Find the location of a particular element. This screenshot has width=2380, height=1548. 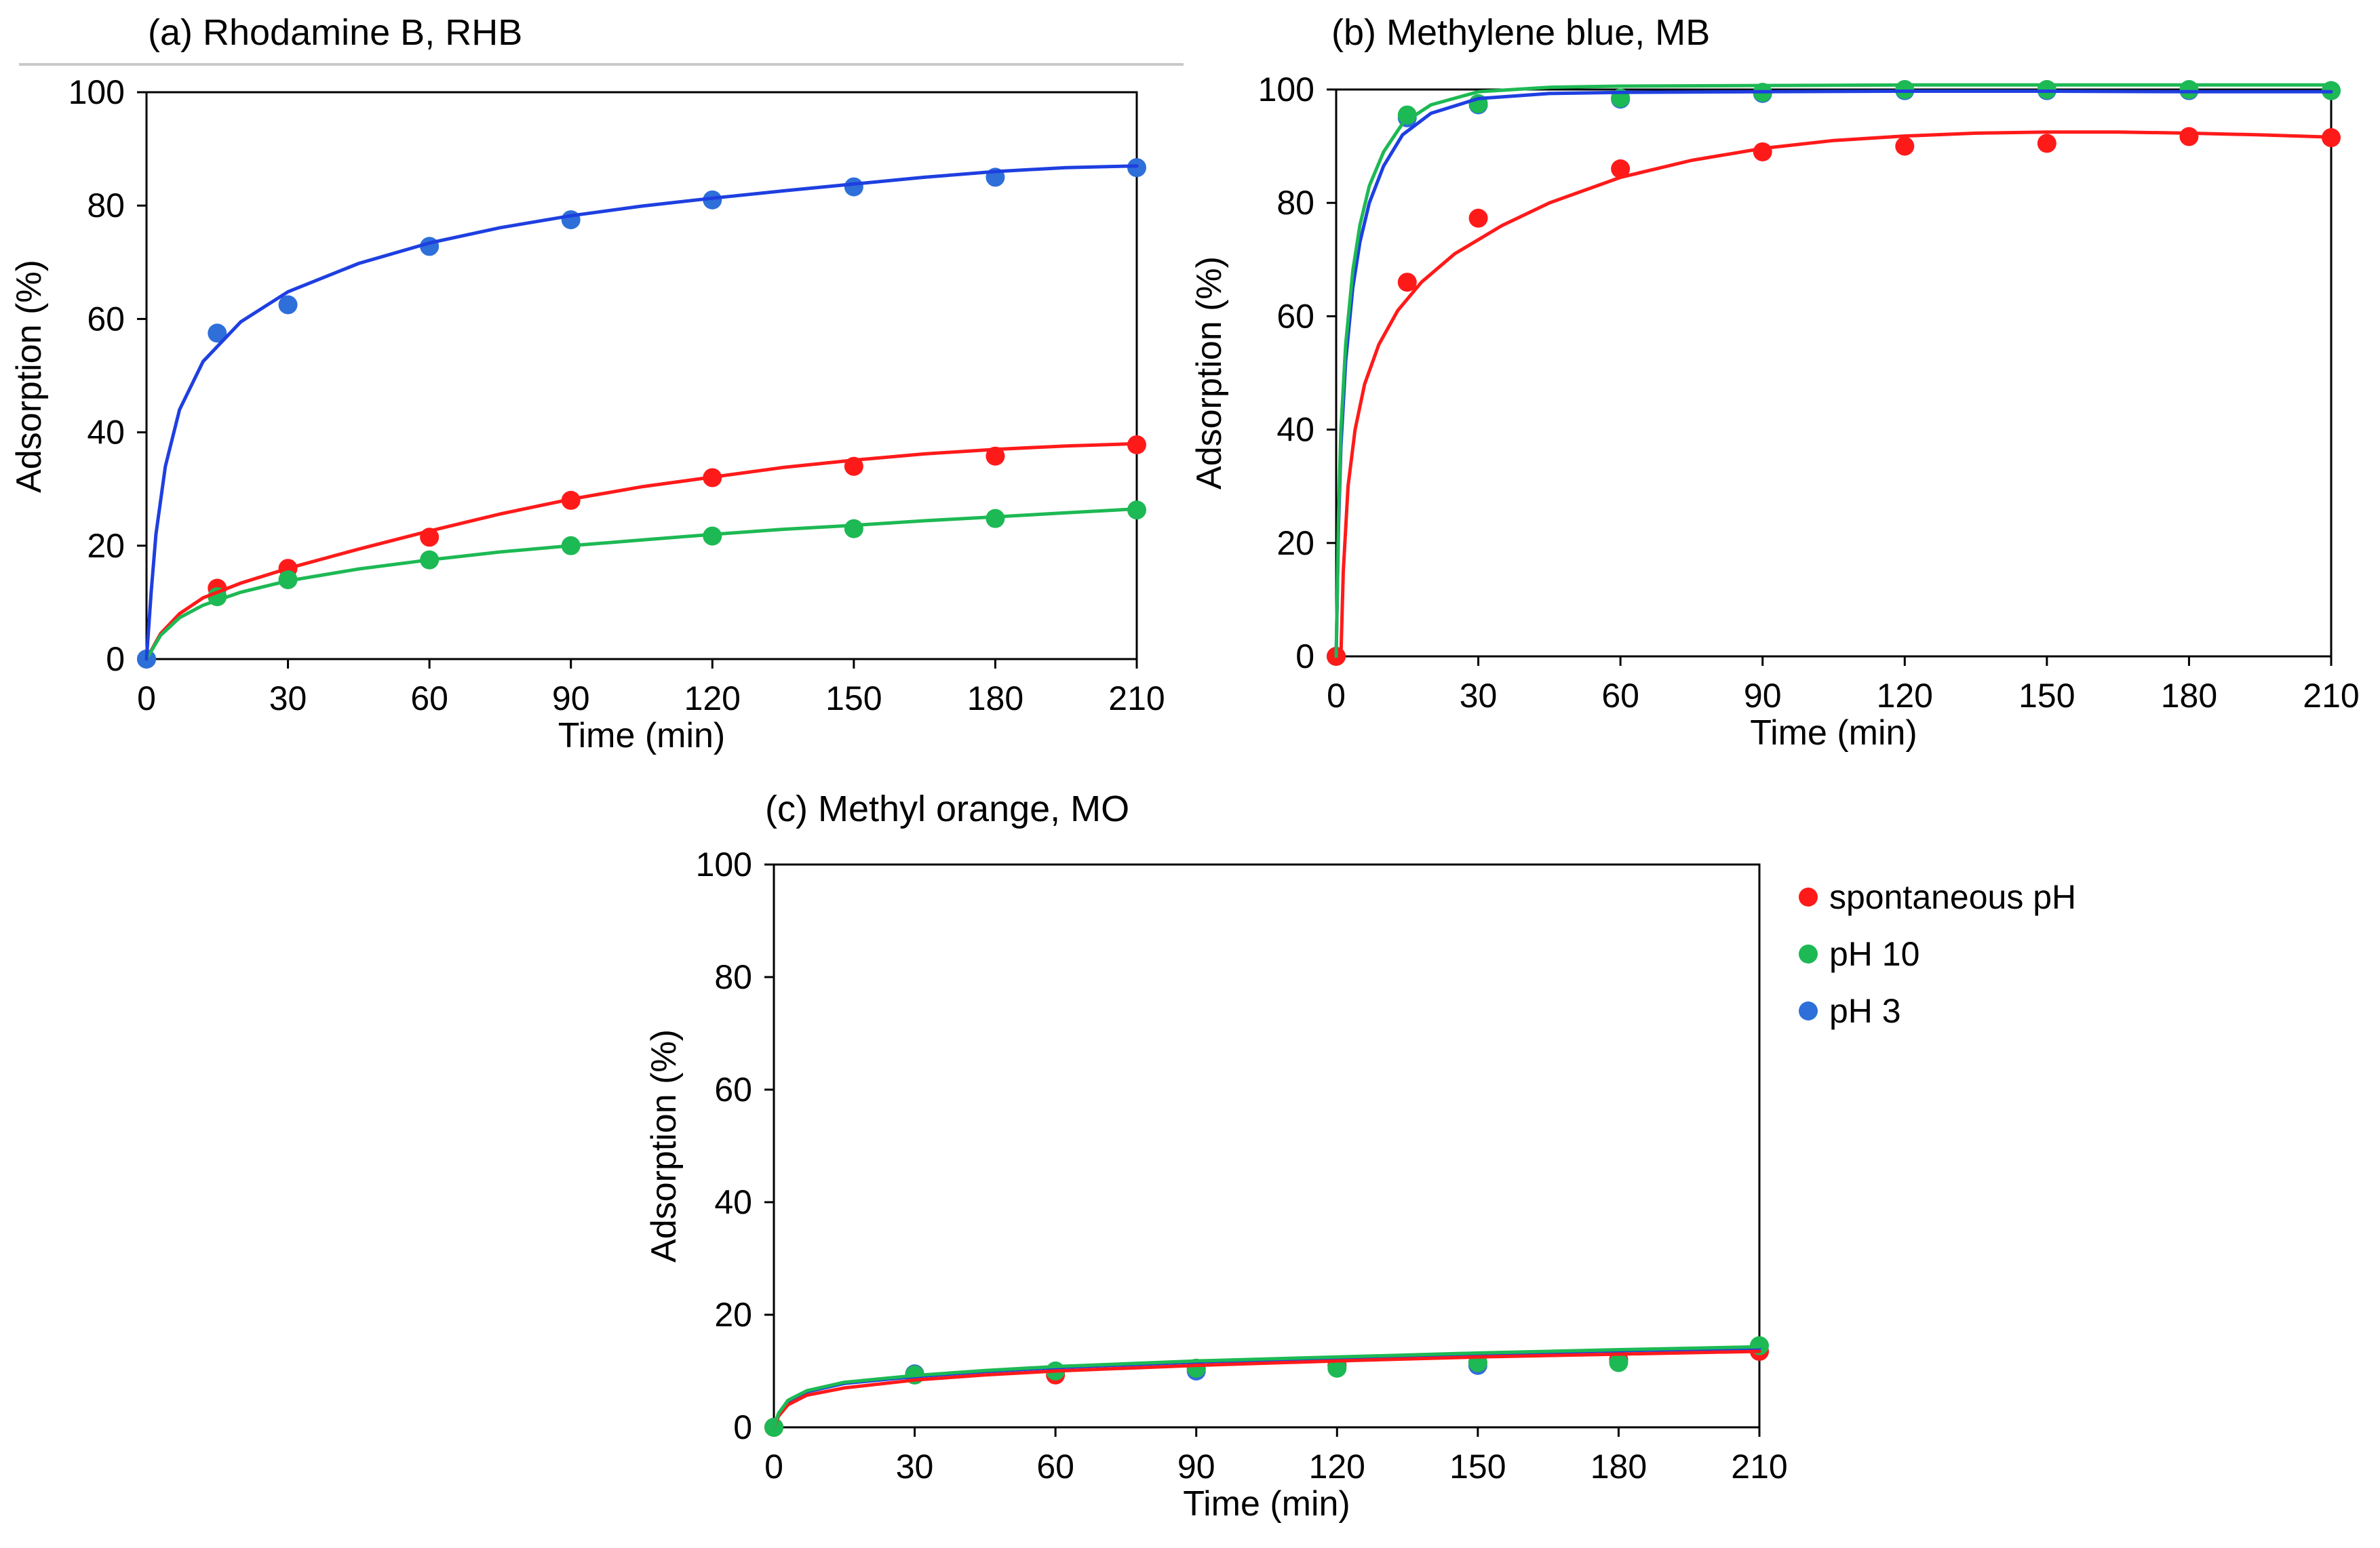

panel-c-ytick-label-0: 0 is located at coordinates (742, 1427).